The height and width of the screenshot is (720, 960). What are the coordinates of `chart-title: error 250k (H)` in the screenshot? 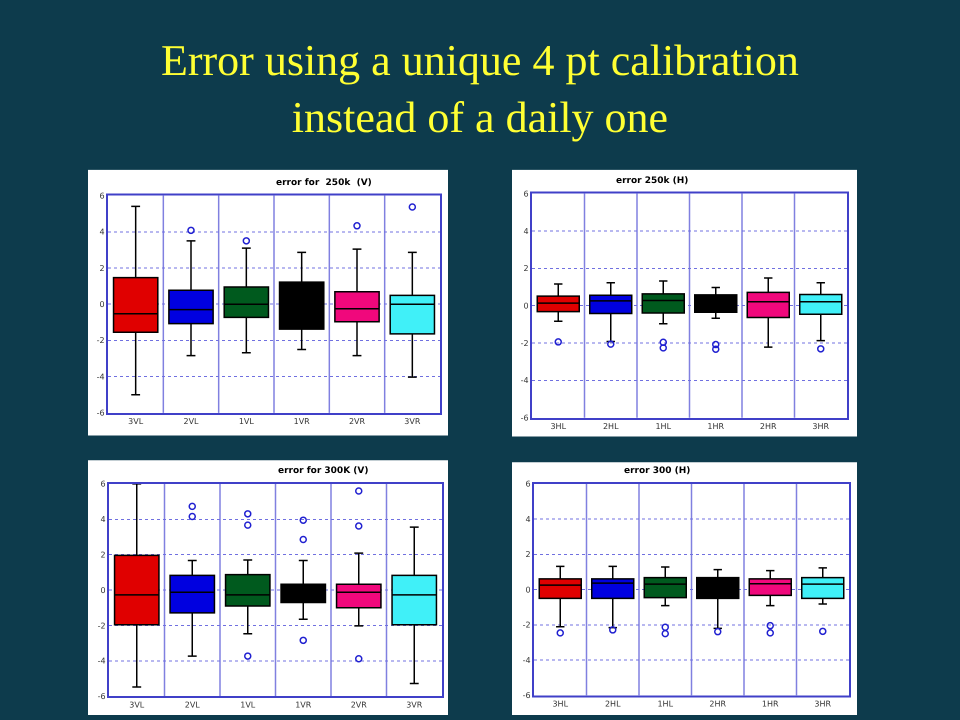 It's located at (652, 181).